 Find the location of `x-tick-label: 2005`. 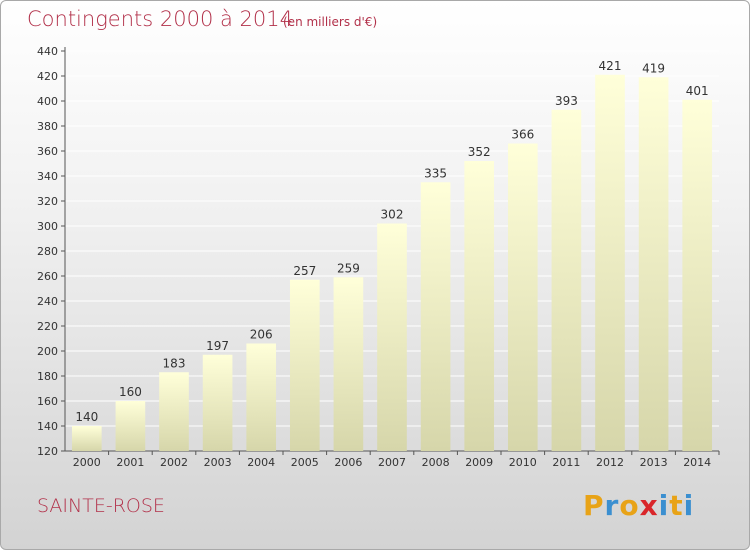

x-tick-label: 2005 is located at coordinates (305, 462).